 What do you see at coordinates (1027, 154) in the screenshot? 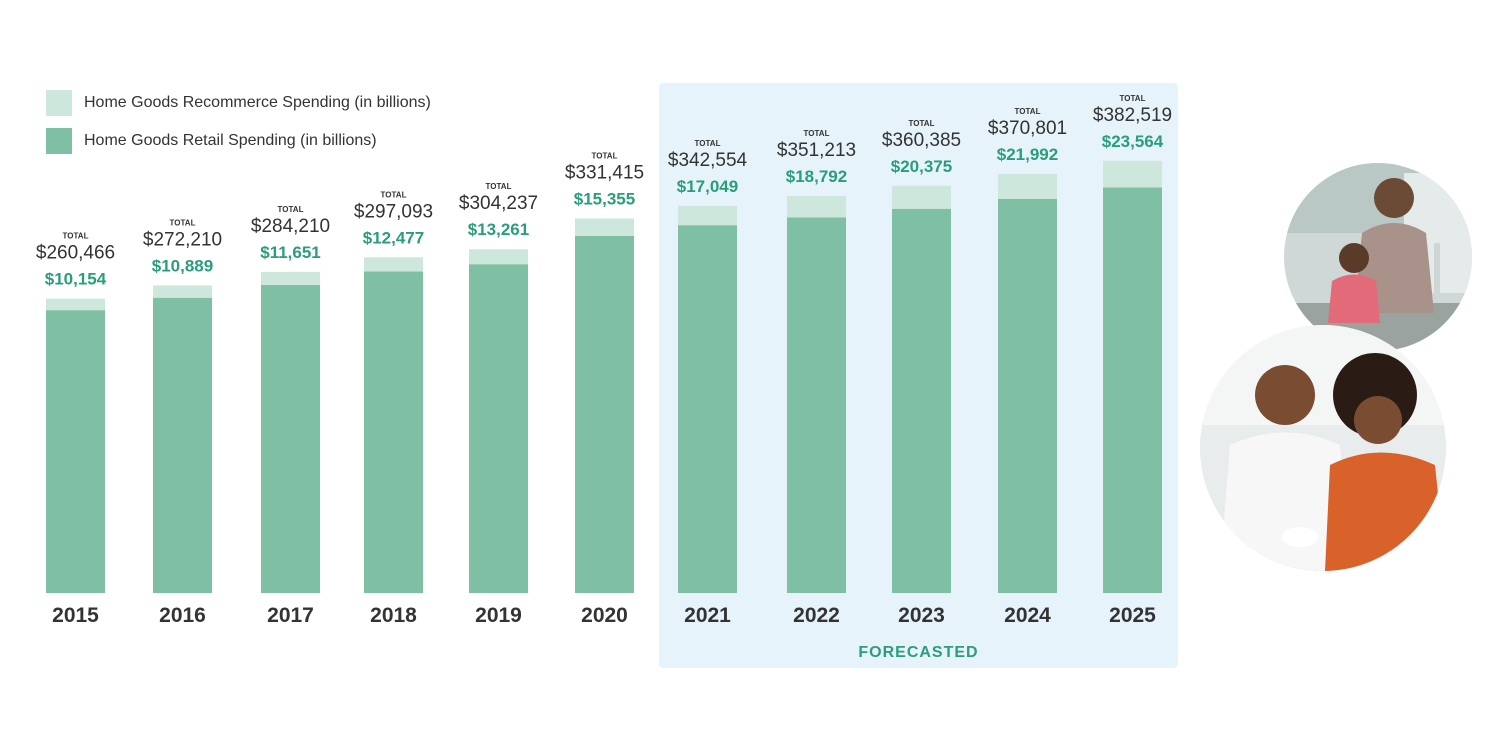
I see `recommerce-value-label: $21,992` at bounding box center [1027, 154].